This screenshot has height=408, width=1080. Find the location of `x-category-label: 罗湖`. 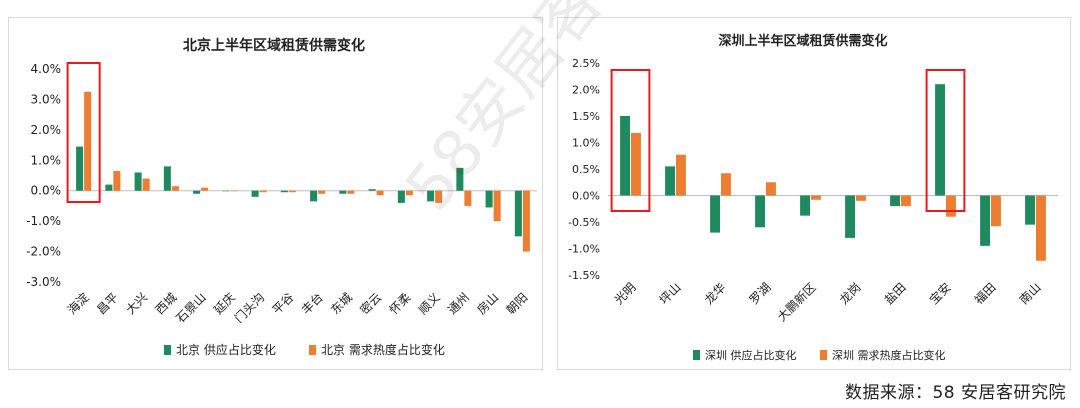

x-category-label: 罗湖 is located at coordinates (760, 294).